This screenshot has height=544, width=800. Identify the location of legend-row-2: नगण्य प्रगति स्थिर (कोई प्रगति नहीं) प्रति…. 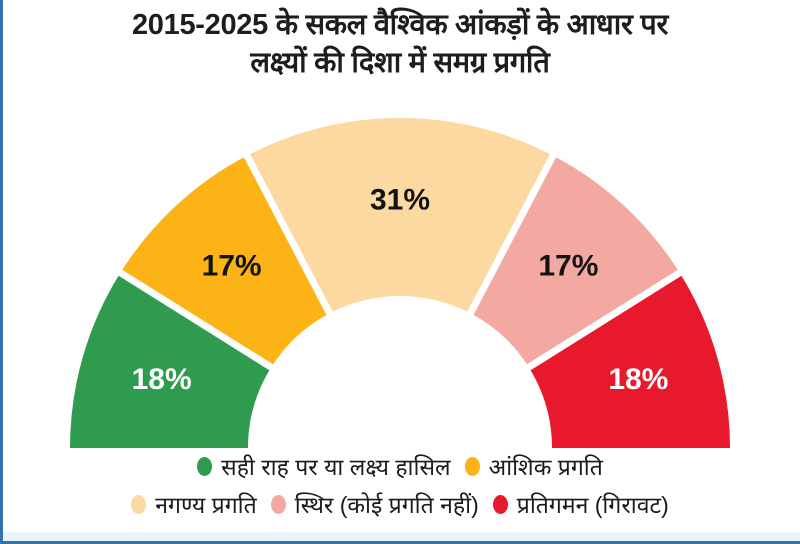
(400, 504).